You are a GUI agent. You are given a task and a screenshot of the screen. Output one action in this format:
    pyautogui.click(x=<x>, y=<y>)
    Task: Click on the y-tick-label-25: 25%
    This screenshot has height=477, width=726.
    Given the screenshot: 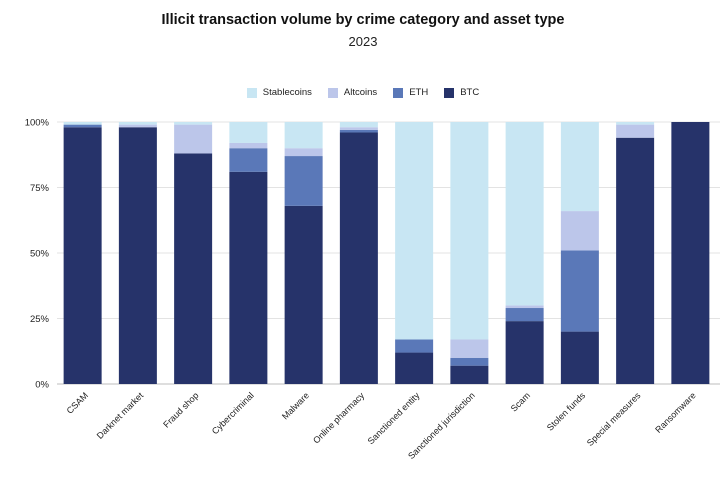 What is the action you would take?
    pyautogui.click(x=40, y=319)
    